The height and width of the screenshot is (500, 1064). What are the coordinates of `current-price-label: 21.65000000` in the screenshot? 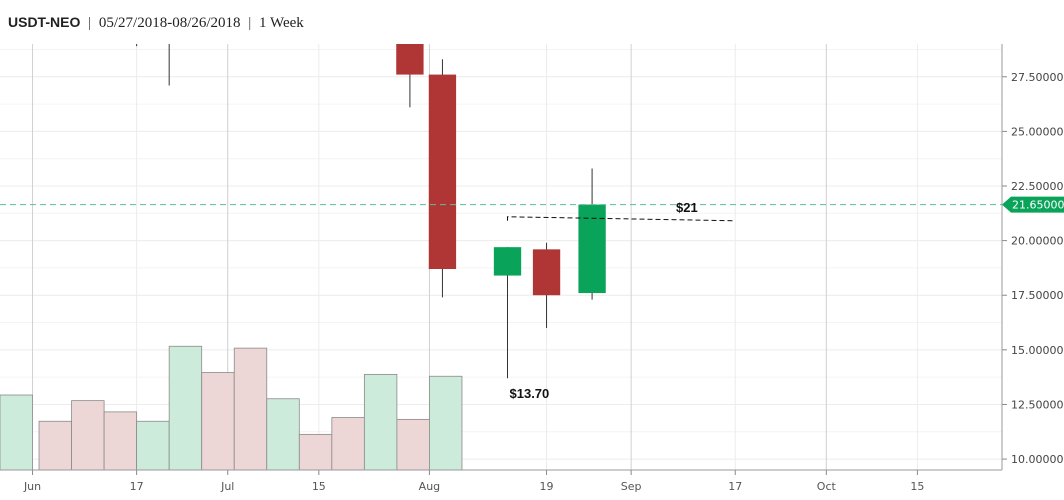 It's located at (1038, 205).